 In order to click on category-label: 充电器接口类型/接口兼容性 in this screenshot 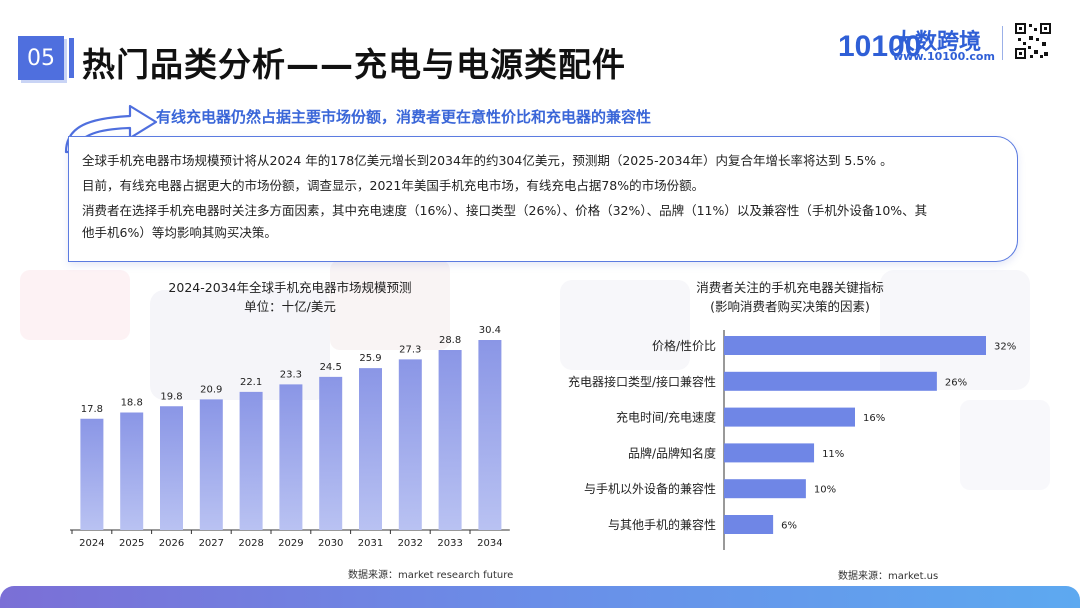, I will do `click(642, 381)`.